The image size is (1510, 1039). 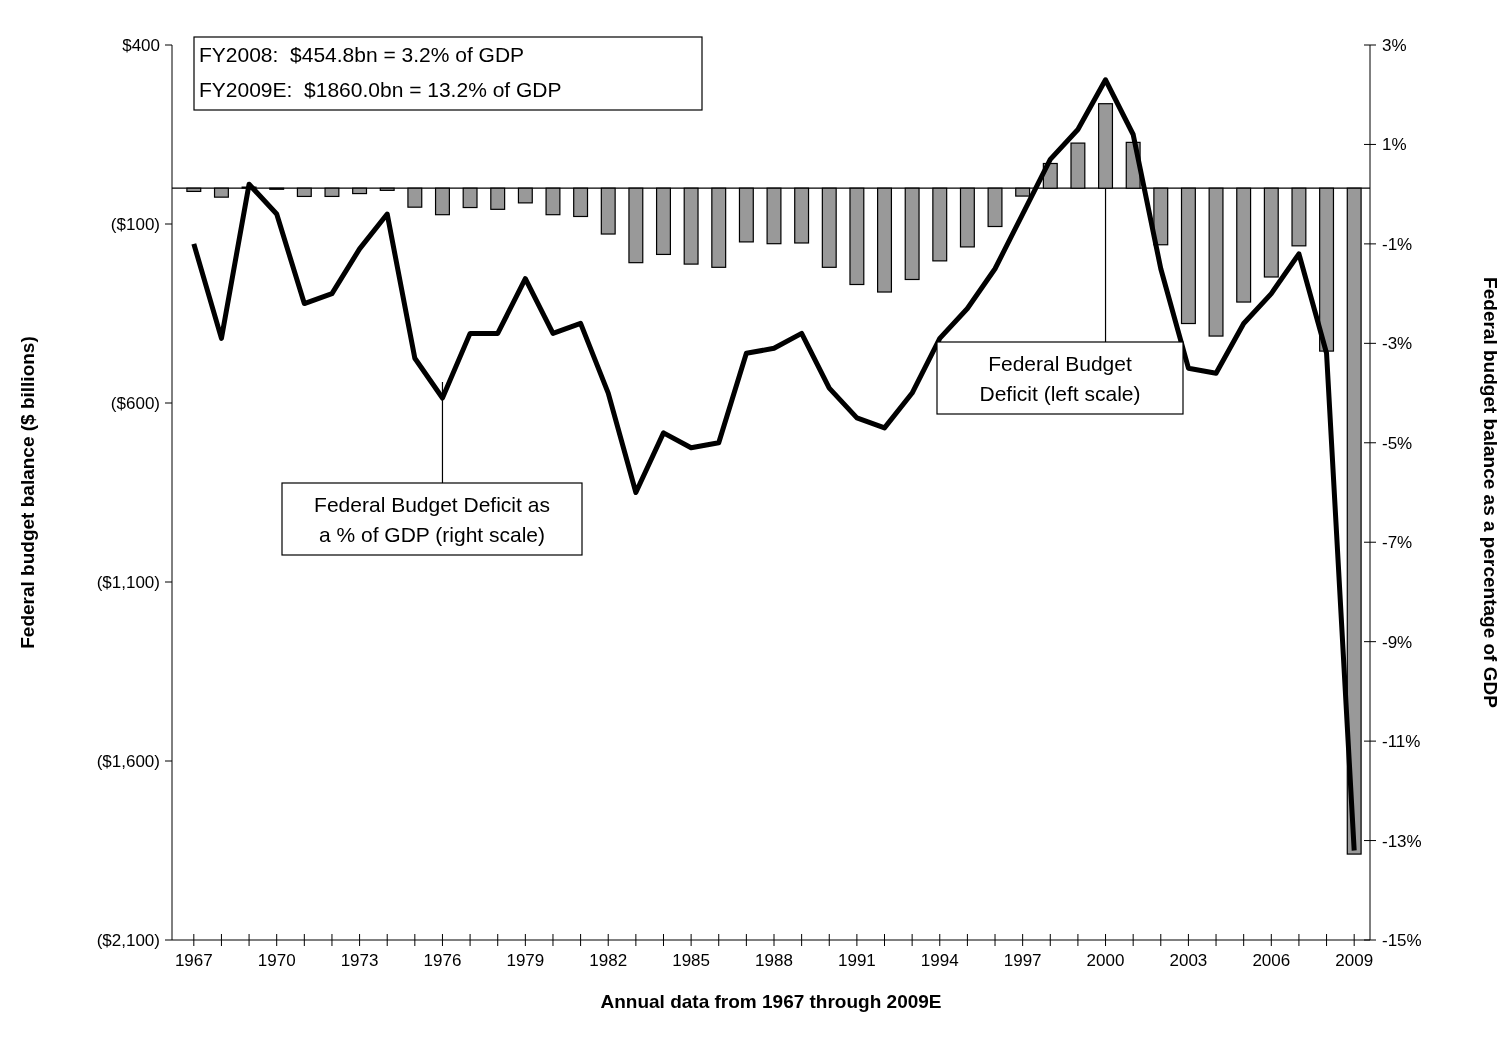 I want to click on x-tick-label: 2003, so click(x=1188, y=960).